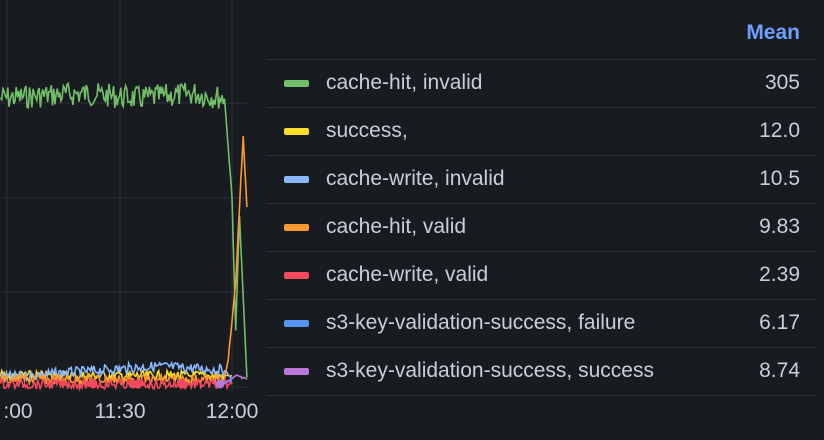  I want to click on series-name: cache-hit, invalid, so click(404, 82).